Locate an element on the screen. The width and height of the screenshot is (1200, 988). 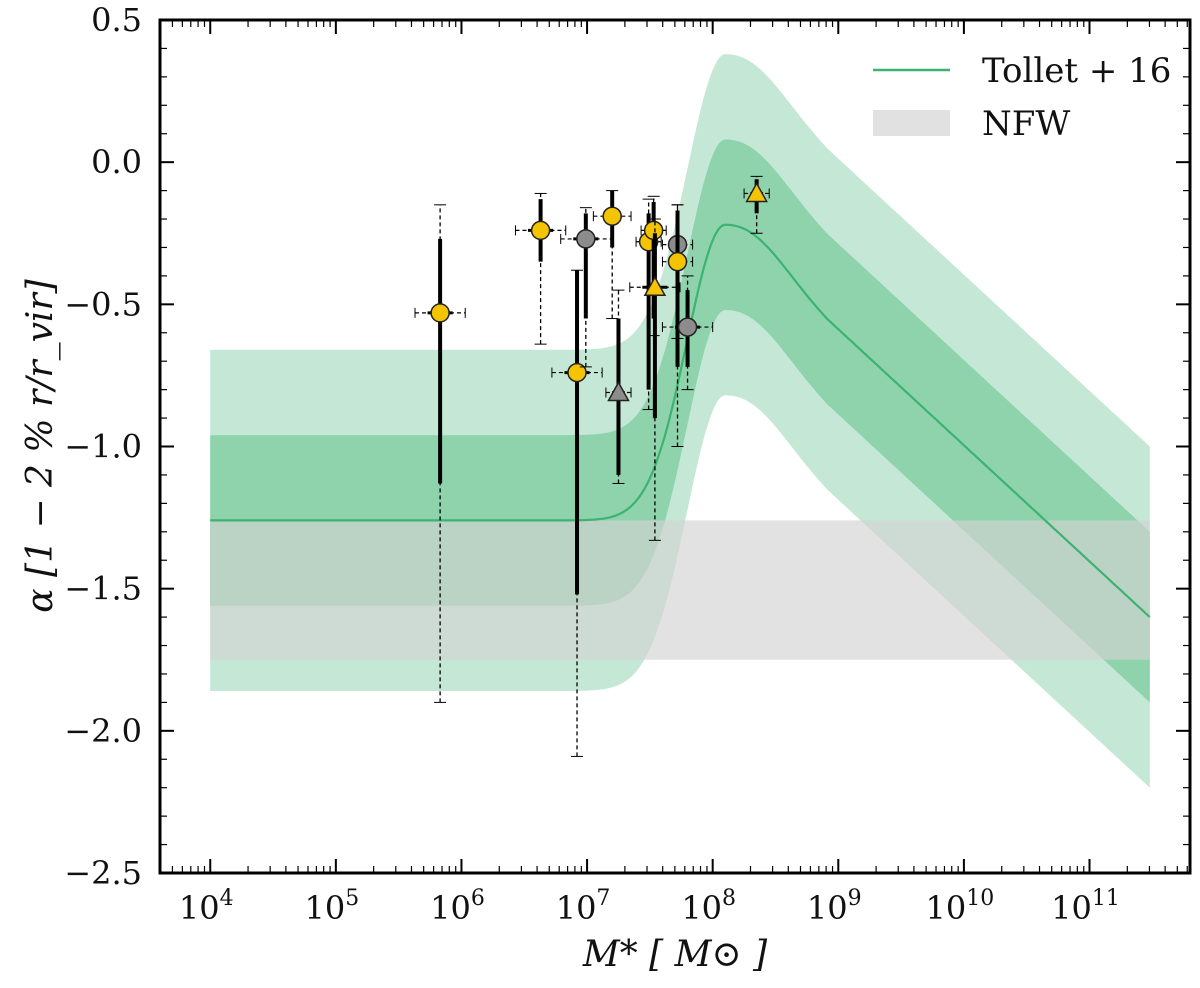
x-tick-label: 10⁷ is located at coordinates (583, 906).